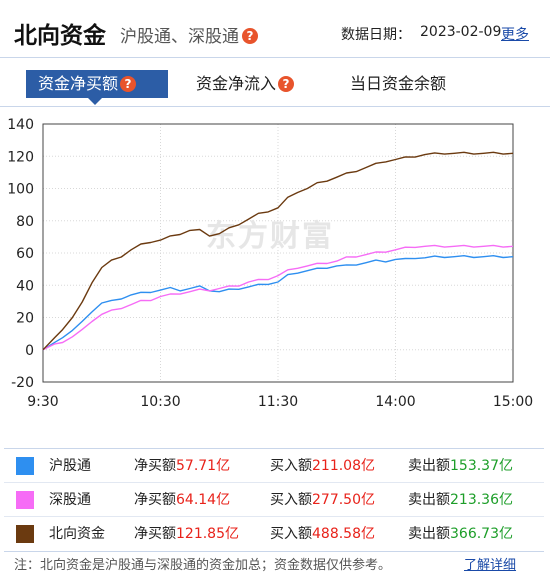 The height and width of the screenshot is (573, 550). What do you see at coordinates (275, 29) in the screenshot?
I see `header: 北向资金 沪股通、深股通? 数据日期： 2023-02-09 更多` at bounding box center [275, 29].